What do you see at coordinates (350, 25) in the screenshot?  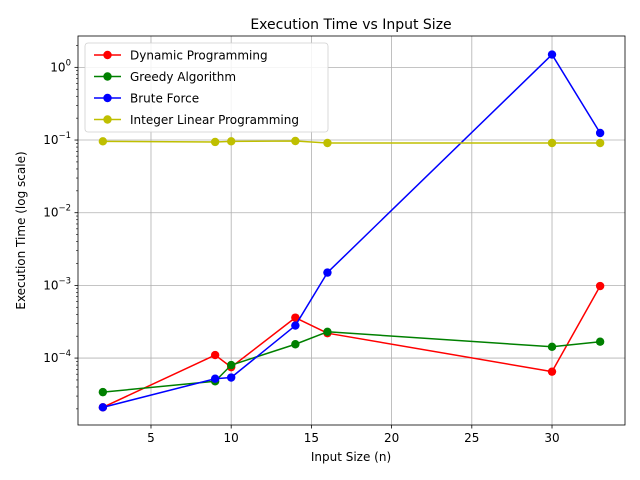 I see `chart-title: Execution Time vs Input Size` at bounding box center [350, 25].